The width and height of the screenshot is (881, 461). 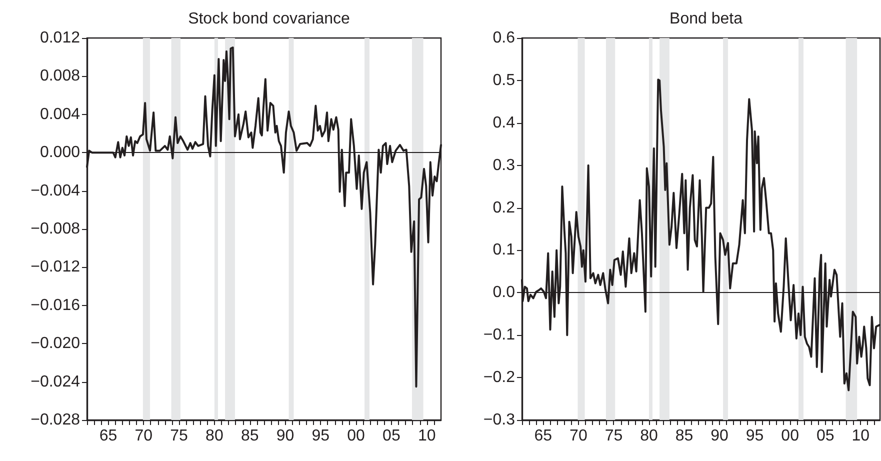 What do you see at coordinates (60, 114) in the screenshot?
I see `y-tick-label: 0.004` at bounding box center [60, 114].